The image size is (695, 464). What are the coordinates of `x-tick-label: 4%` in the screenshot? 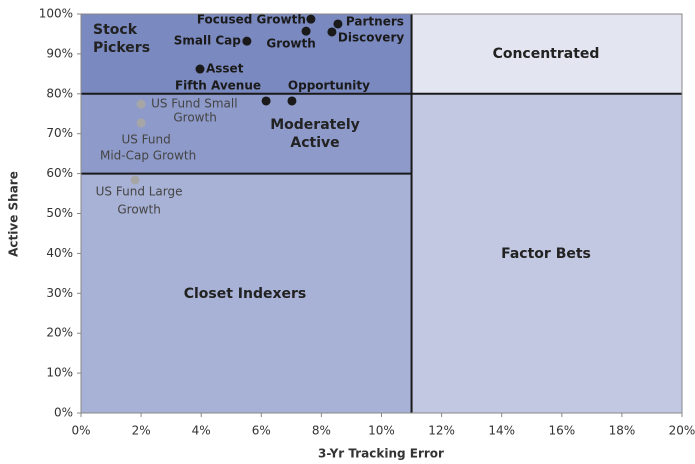 It's located at (201, 431).